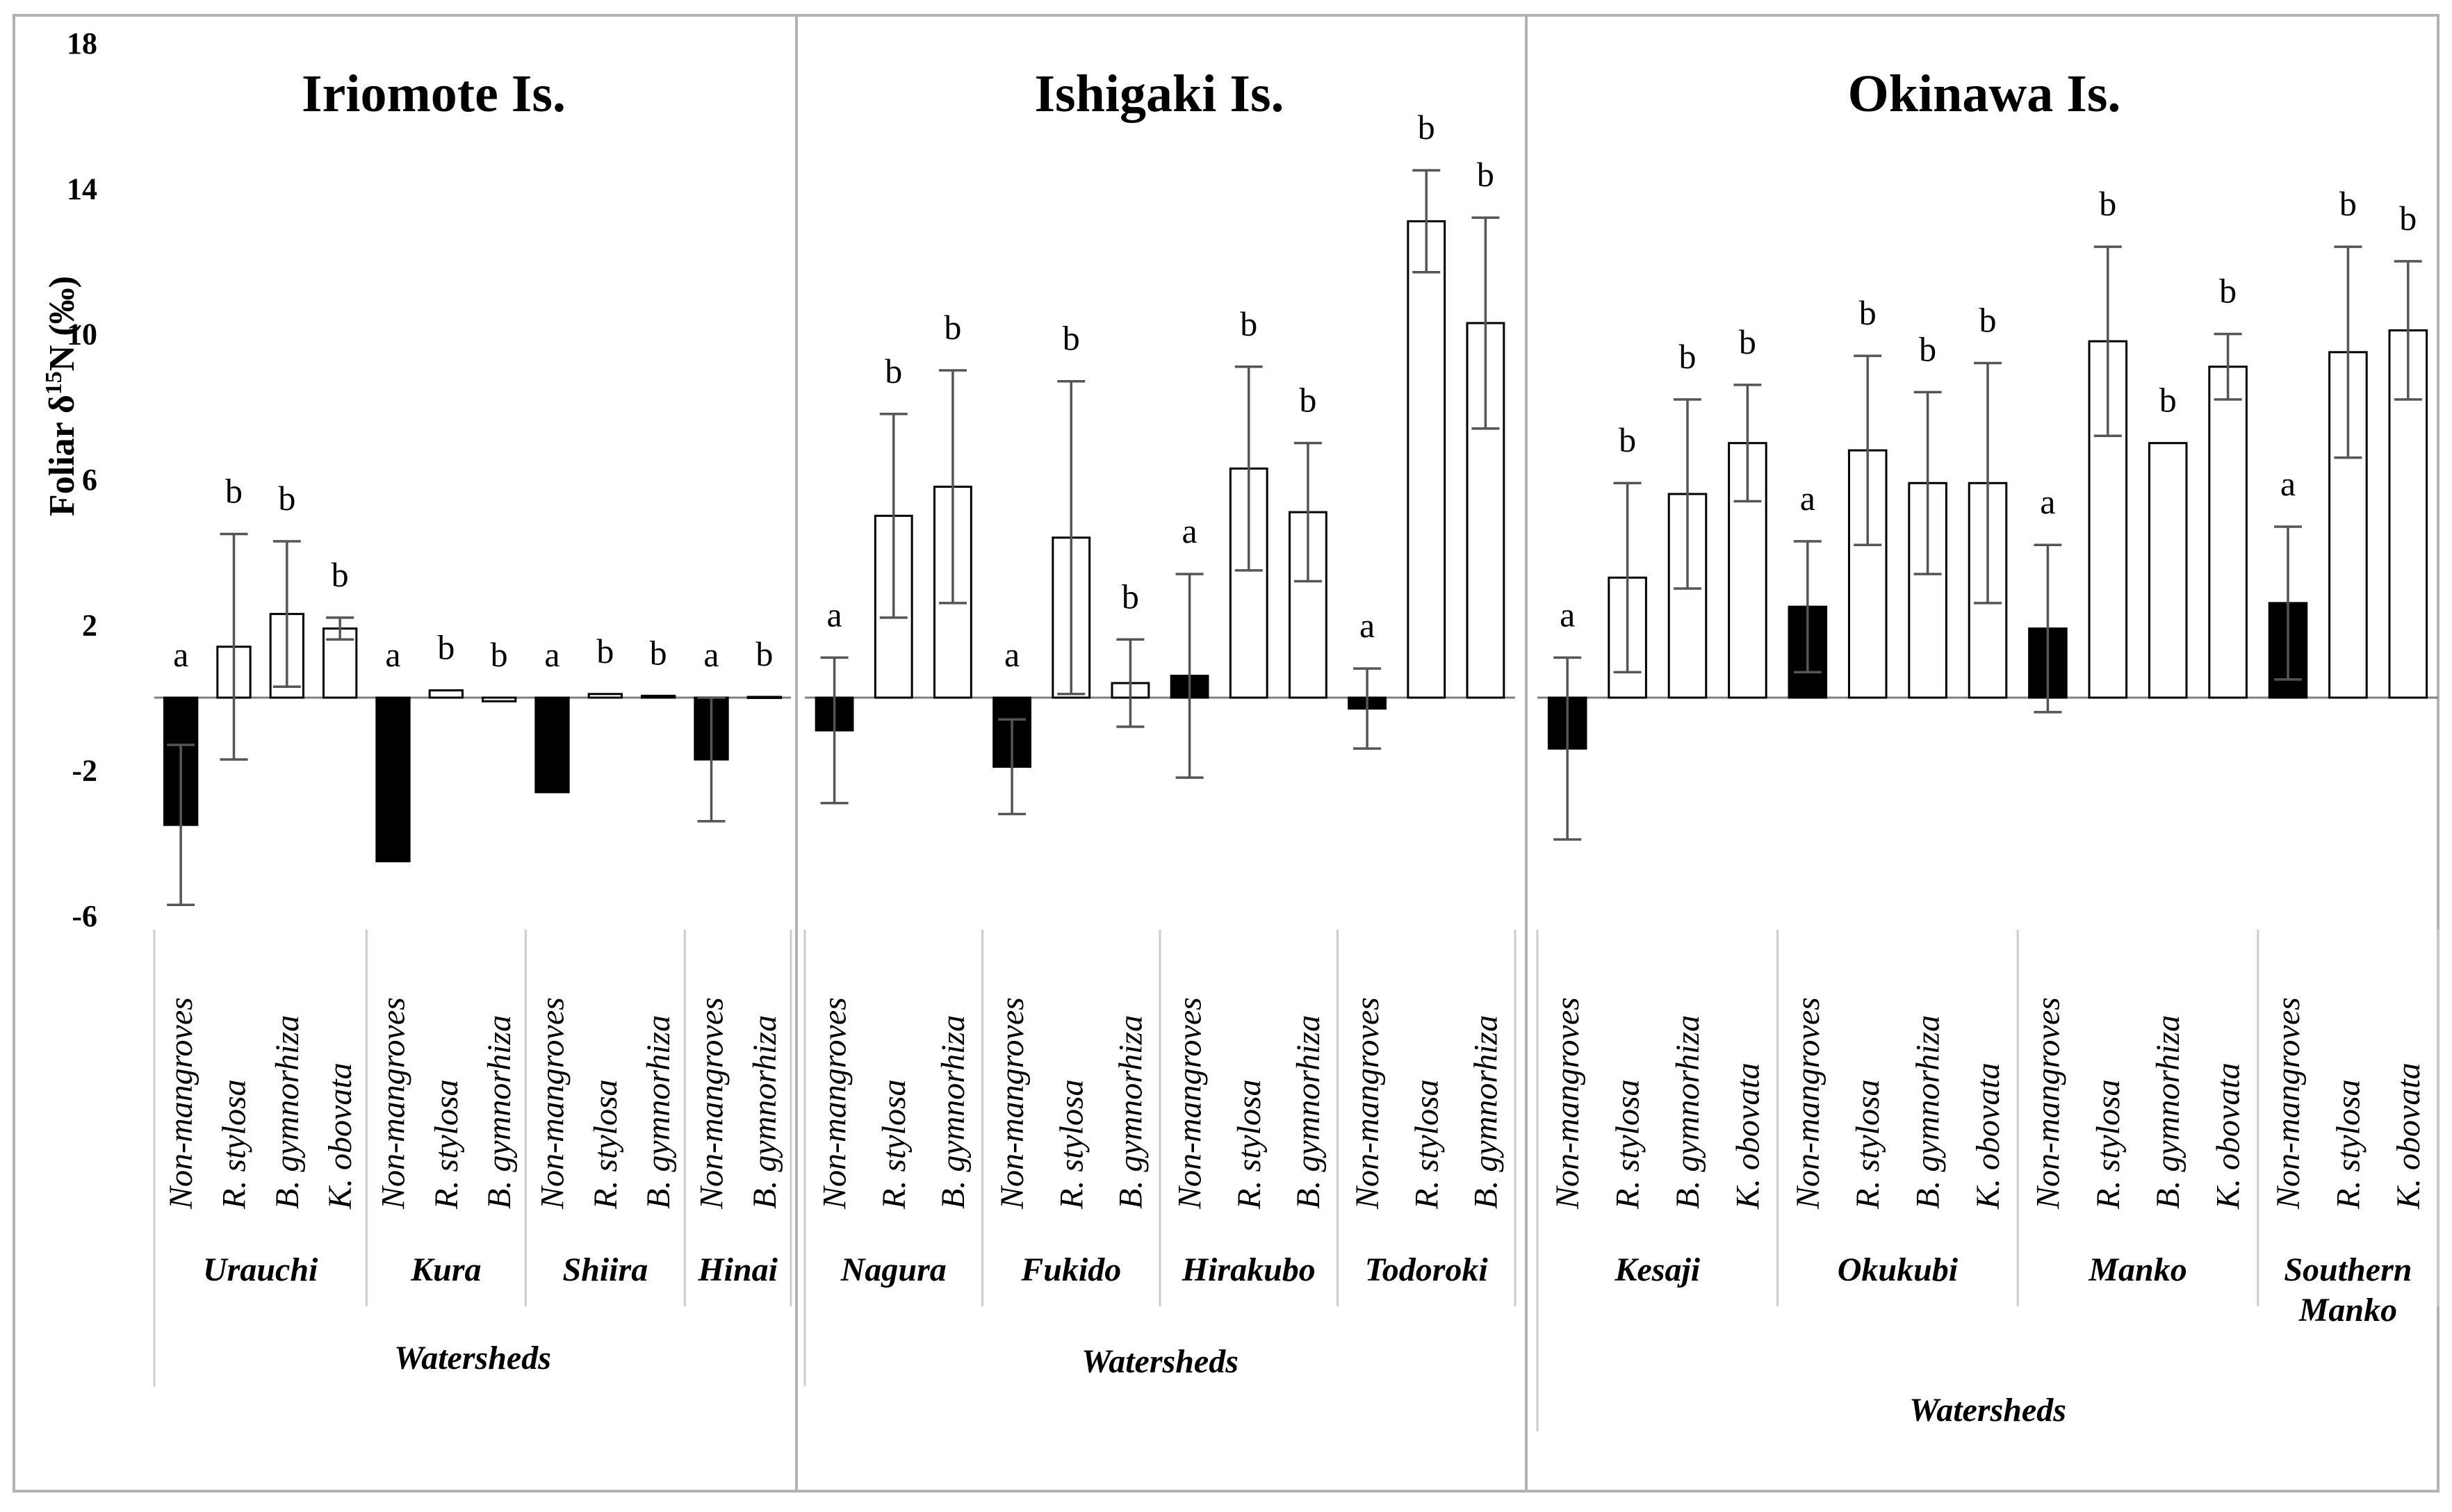 This screenshot has width=2452, height=1512. What do you see at coordinates (89, 480) in the screenshot?
I see `y-tick-label: 6` at bounding box center [89, 480].